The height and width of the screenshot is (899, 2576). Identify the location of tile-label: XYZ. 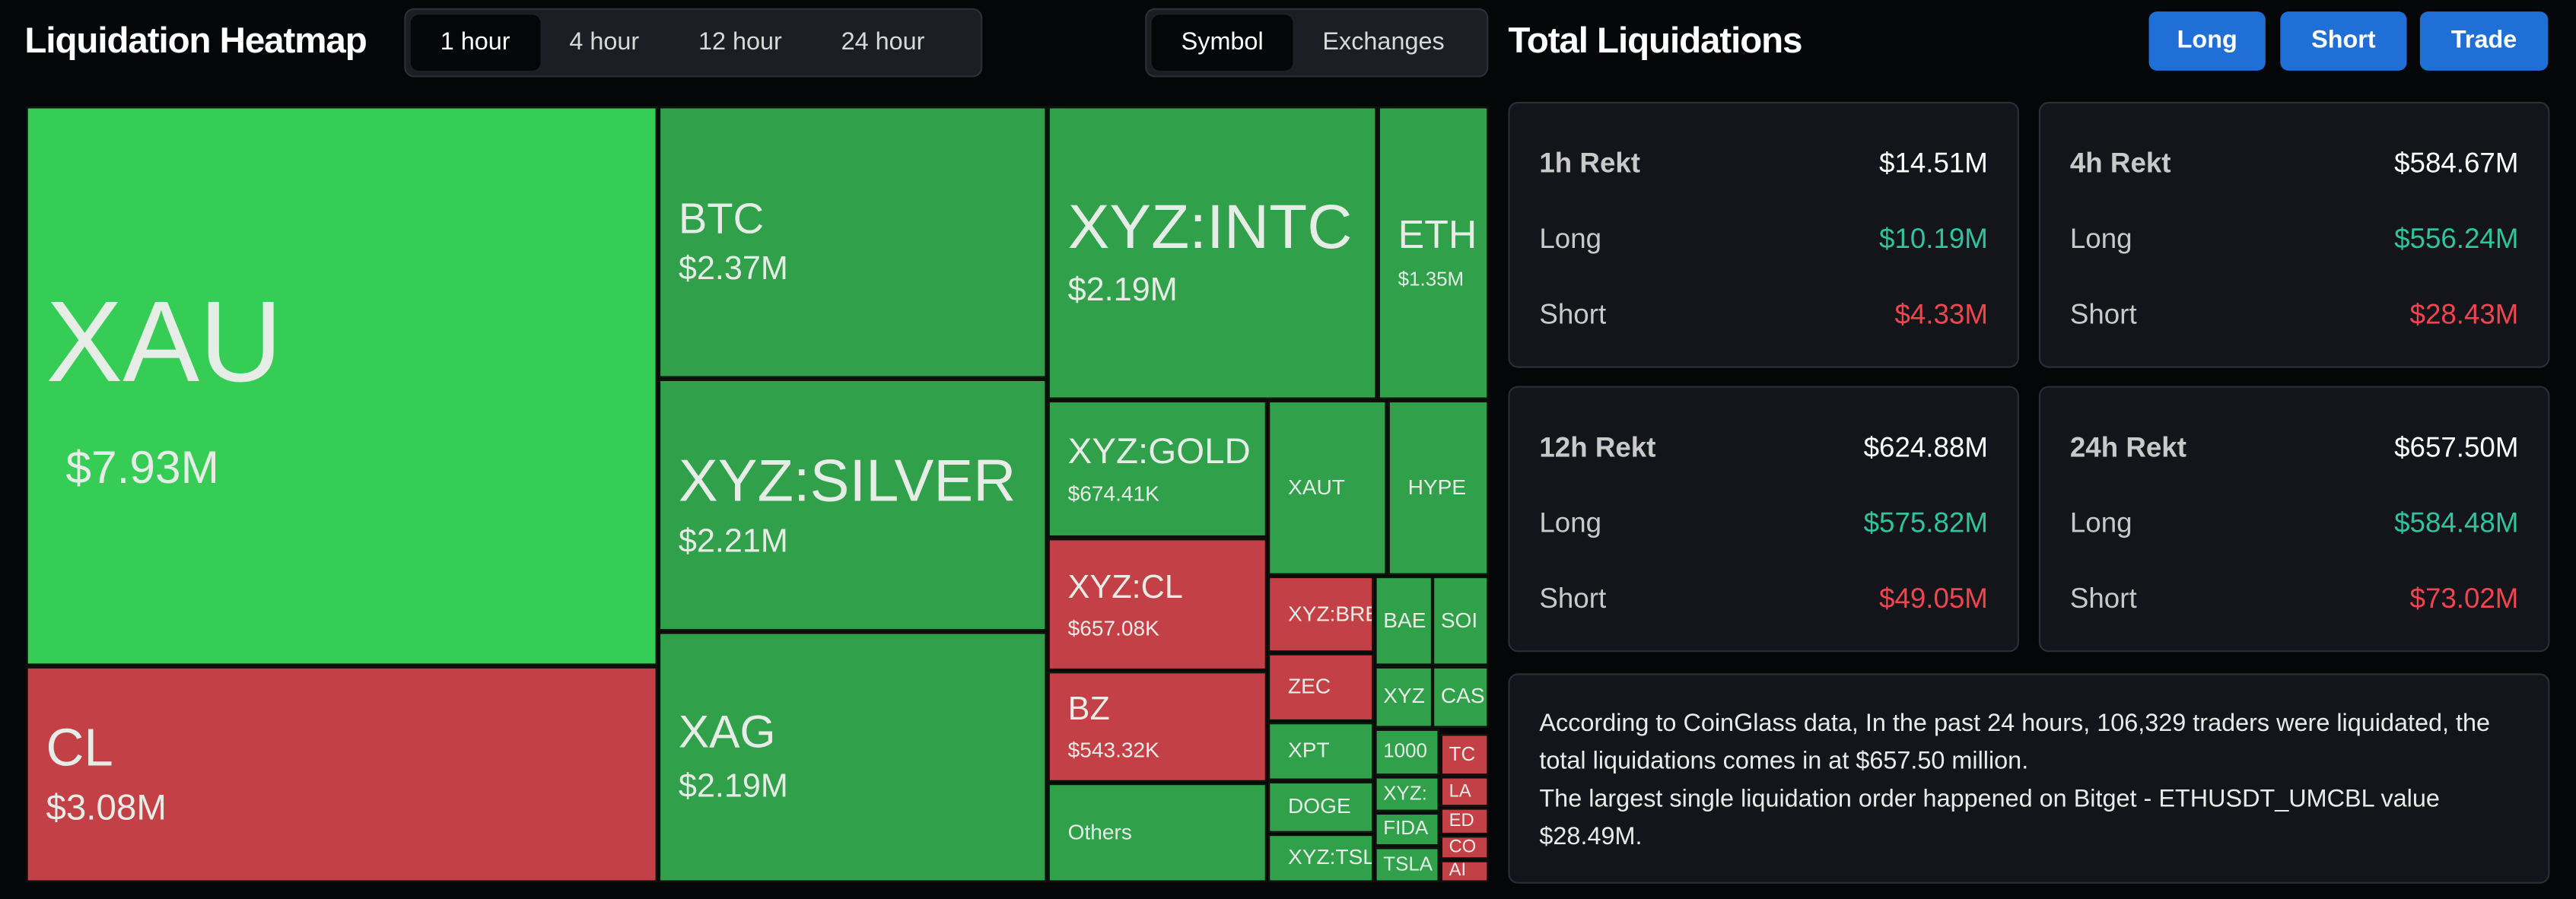
(1404, 696).